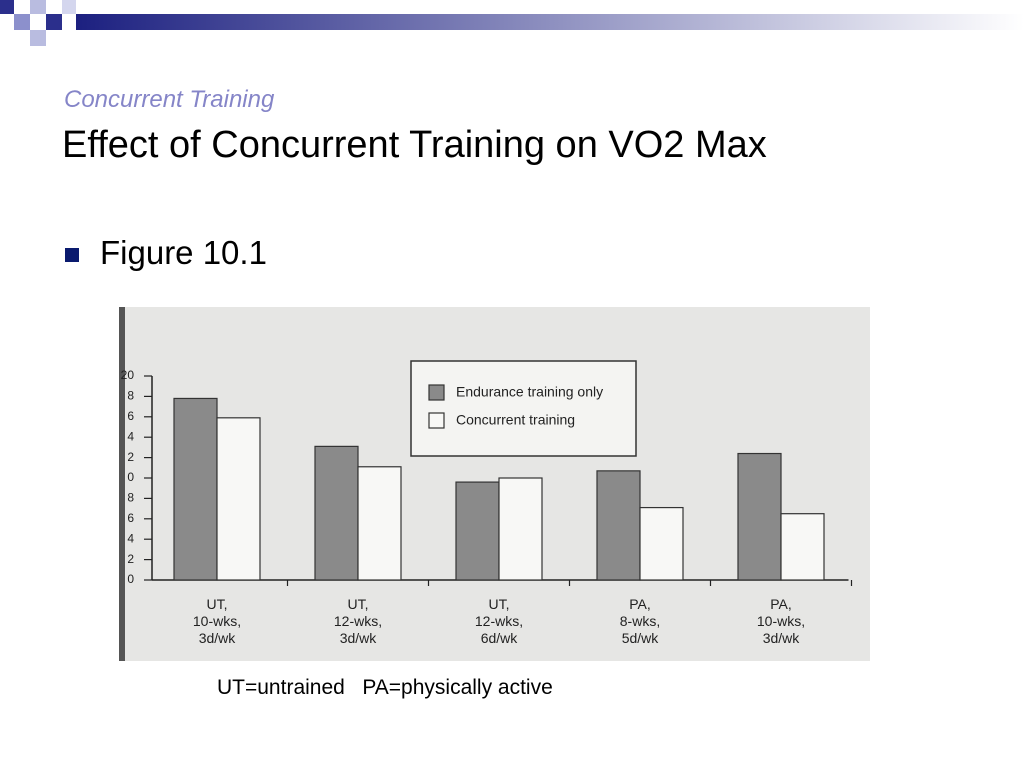 This screenshot has width=1024, height=768. What do you see at coordinates (183, 252) in the screenshot?
I see `bullet-text: Figure 10.1` at bounding box center [183, 252].